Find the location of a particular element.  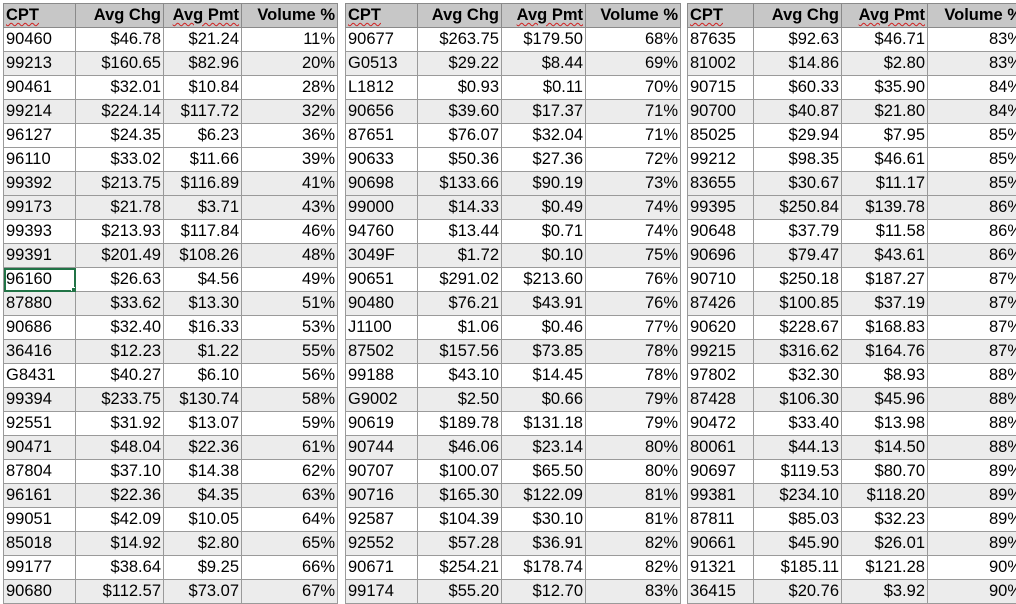

cell-cpt: L1812 is located at coordinates (382, 88).